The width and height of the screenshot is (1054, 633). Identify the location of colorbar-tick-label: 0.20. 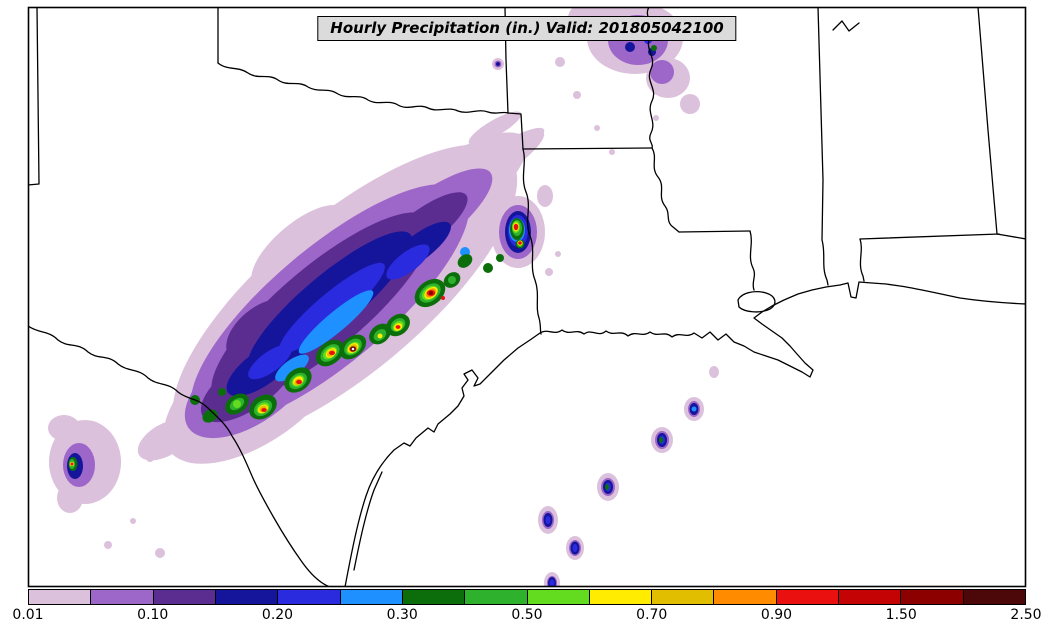
(277, 615).